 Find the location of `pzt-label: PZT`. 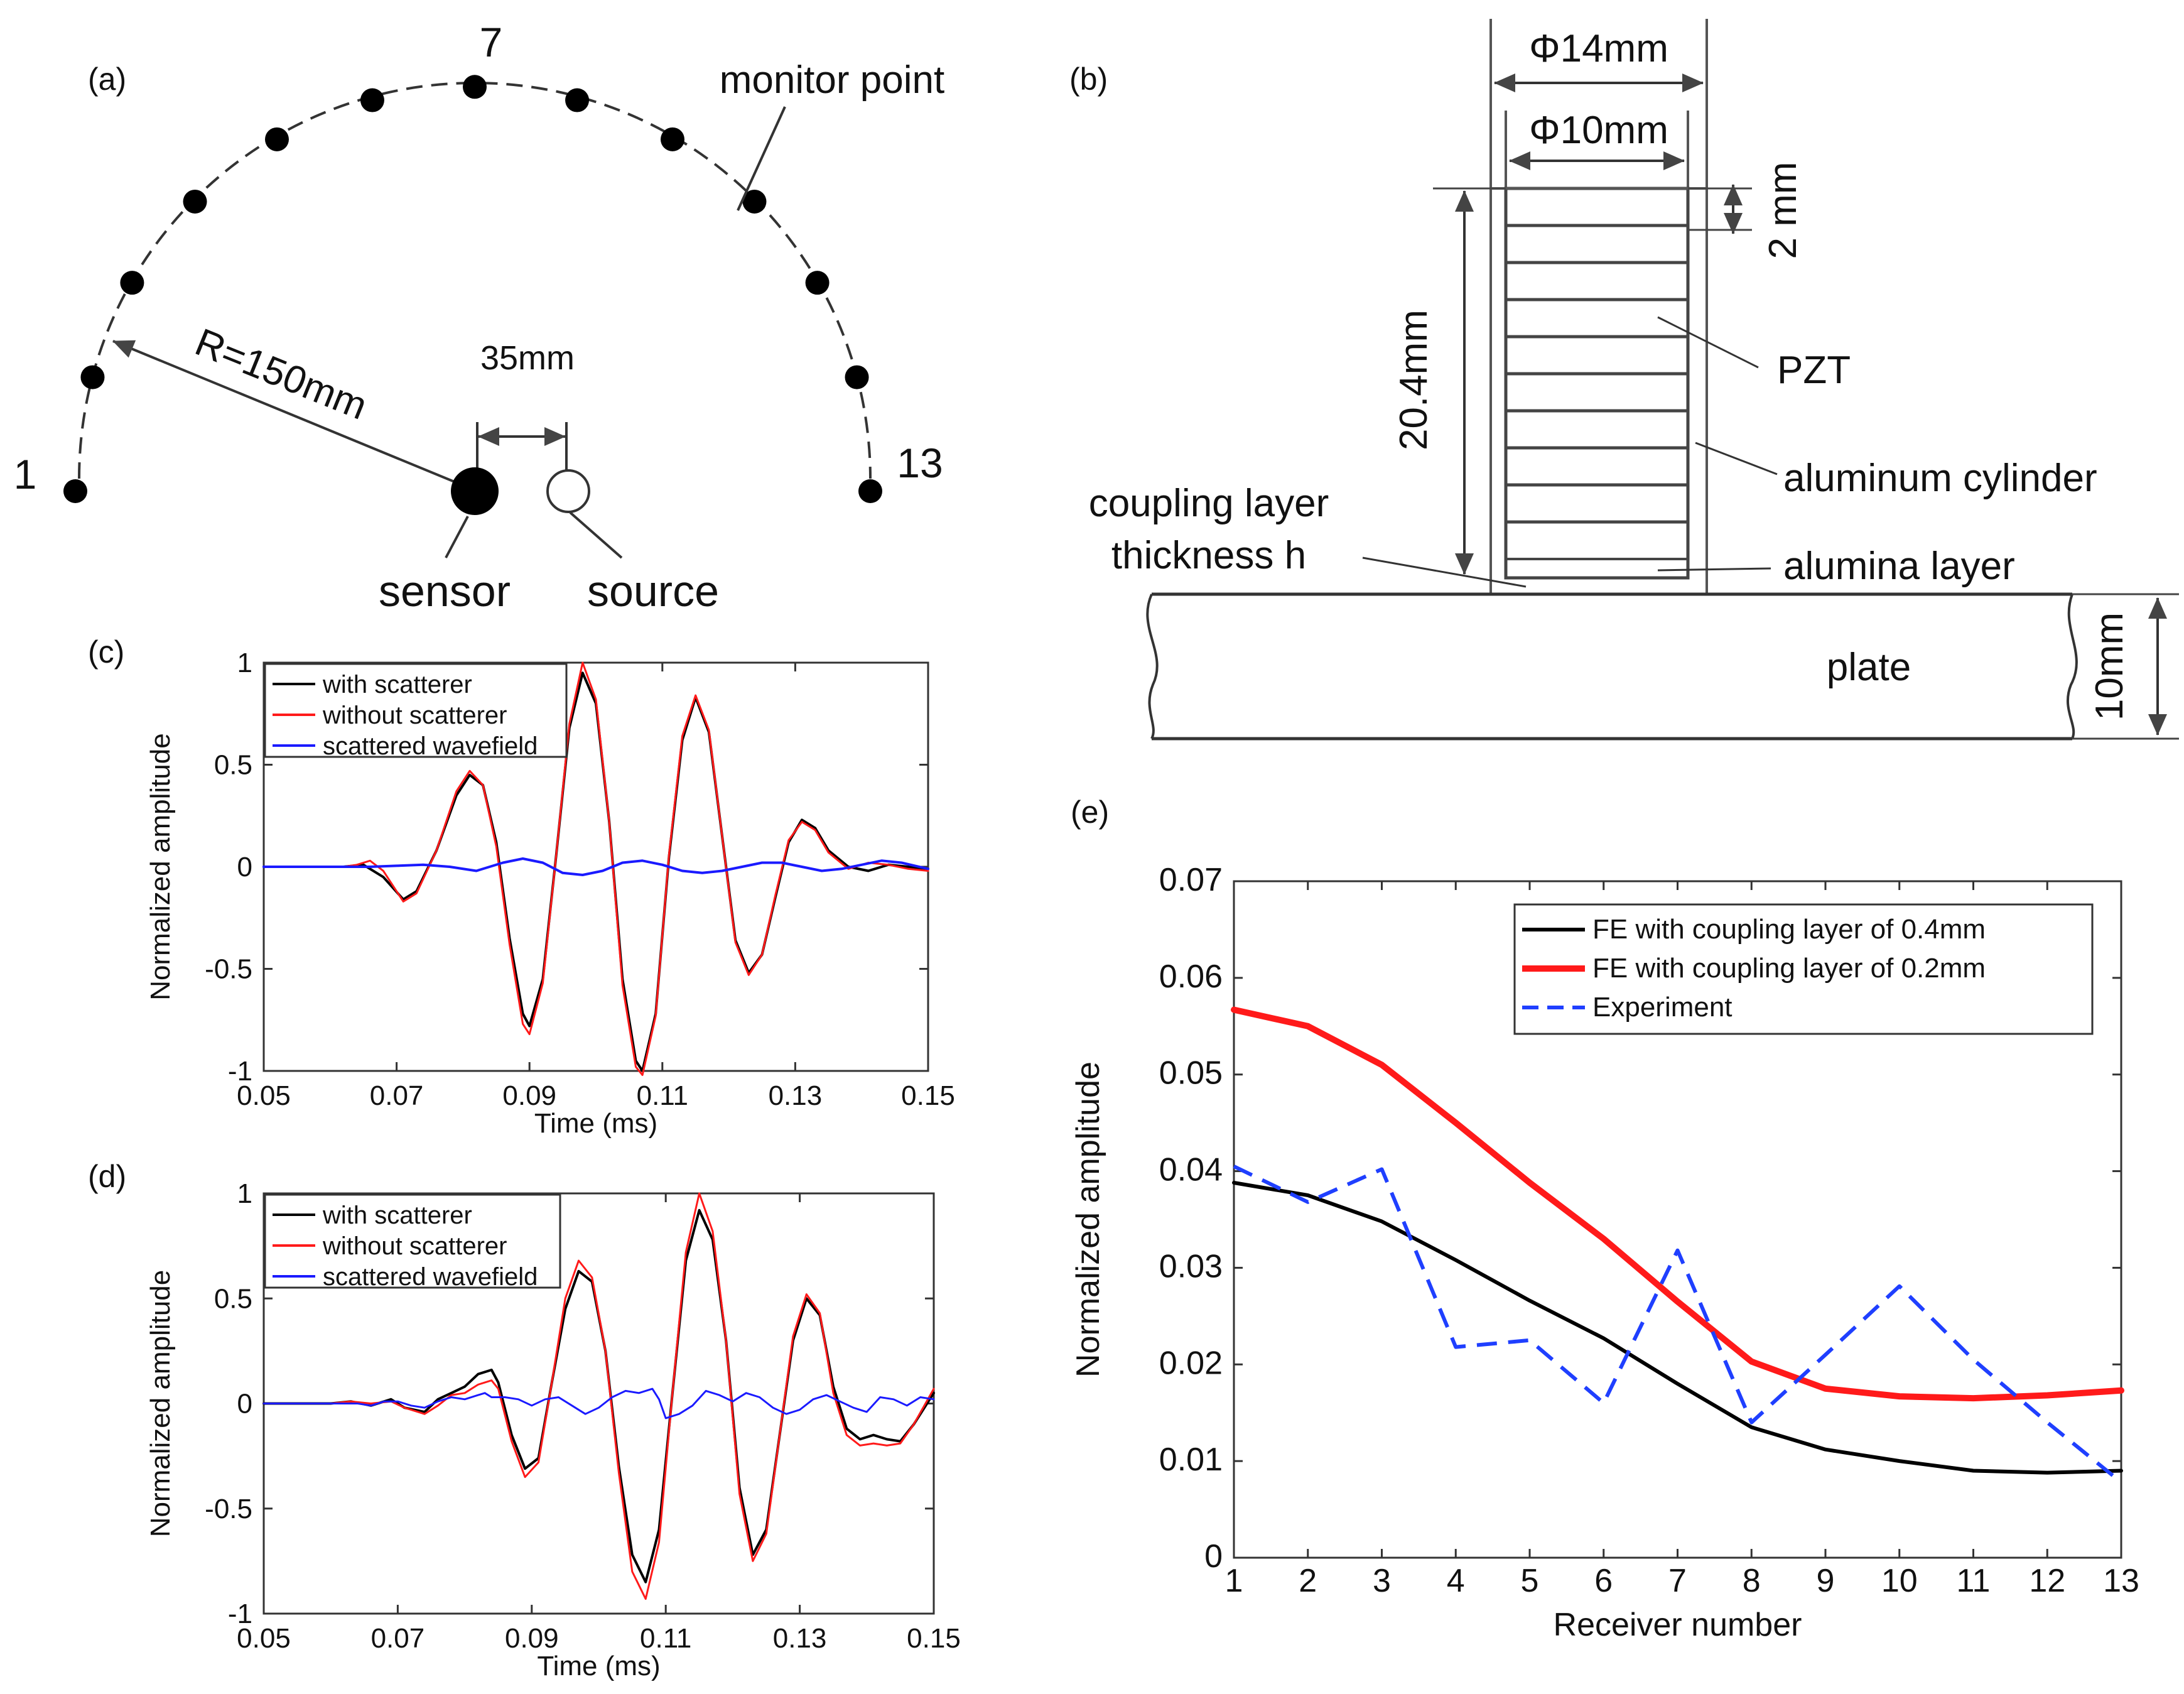

pzt-label: PZT is located at coordinates (1814, 370).